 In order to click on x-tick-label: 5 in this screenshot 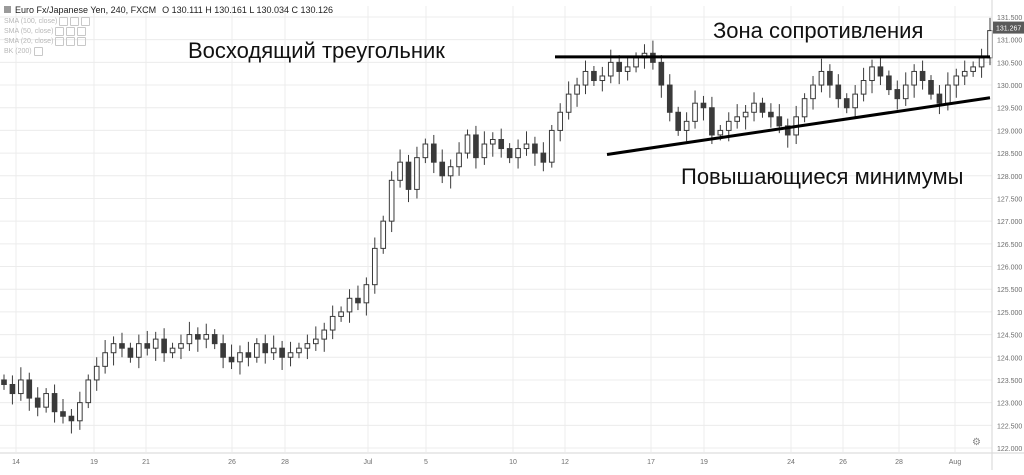, I will do `click(426, 462)`.